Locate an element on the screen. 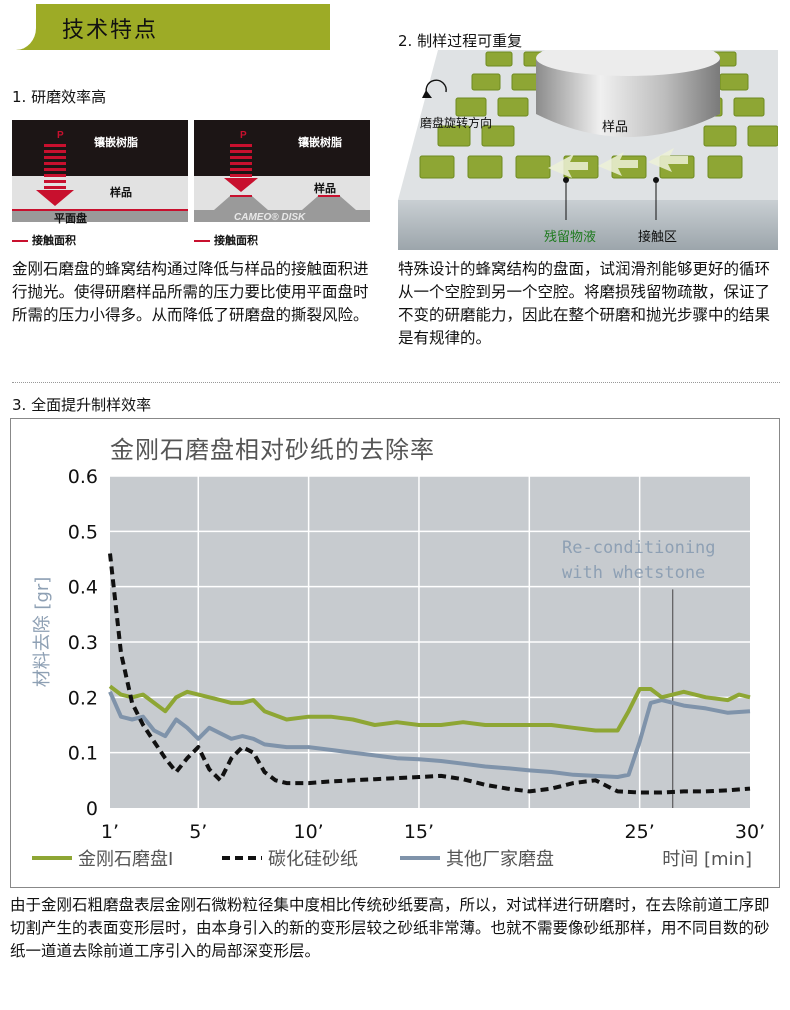  x-tick-label: 15’ is located at coordinates (419, 832).